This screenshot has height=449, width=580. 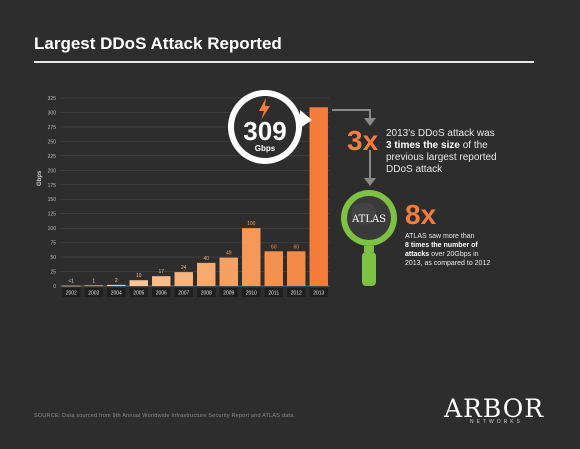 I want to click on data-label: 24, so click(x=184, y=268).